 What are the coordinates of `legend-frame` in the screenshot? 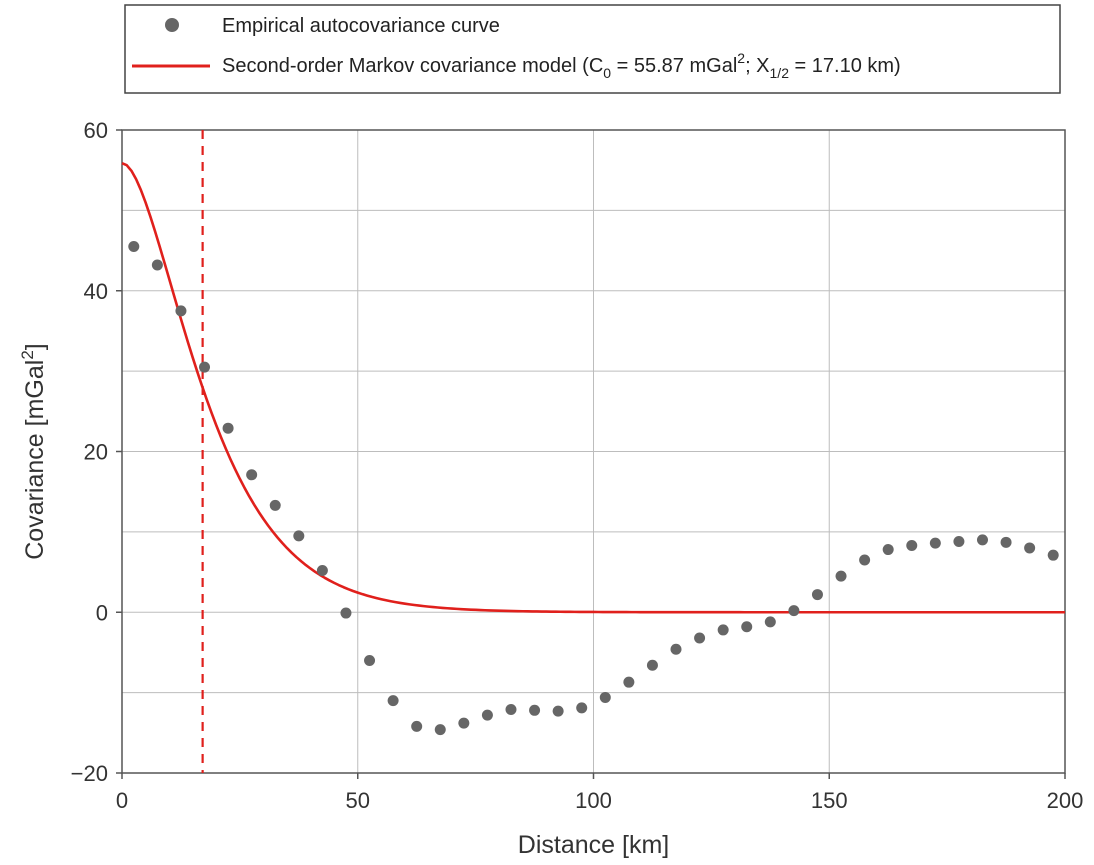 It's located at (592, 49).